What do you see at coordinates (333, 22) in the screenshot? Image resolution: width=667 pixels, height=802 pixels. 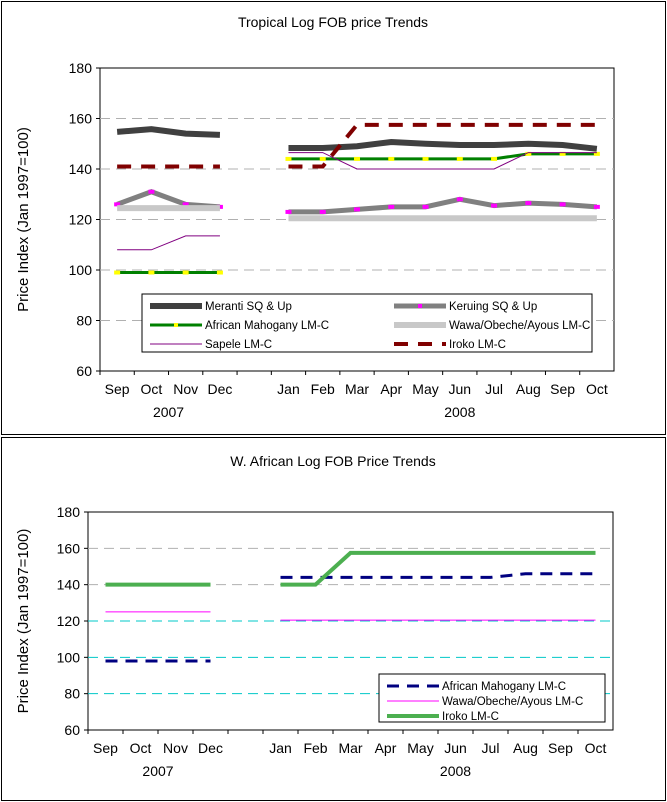 I see `chart-title: Tropical Log FOB price Trends` at bounding box center [333, 22].